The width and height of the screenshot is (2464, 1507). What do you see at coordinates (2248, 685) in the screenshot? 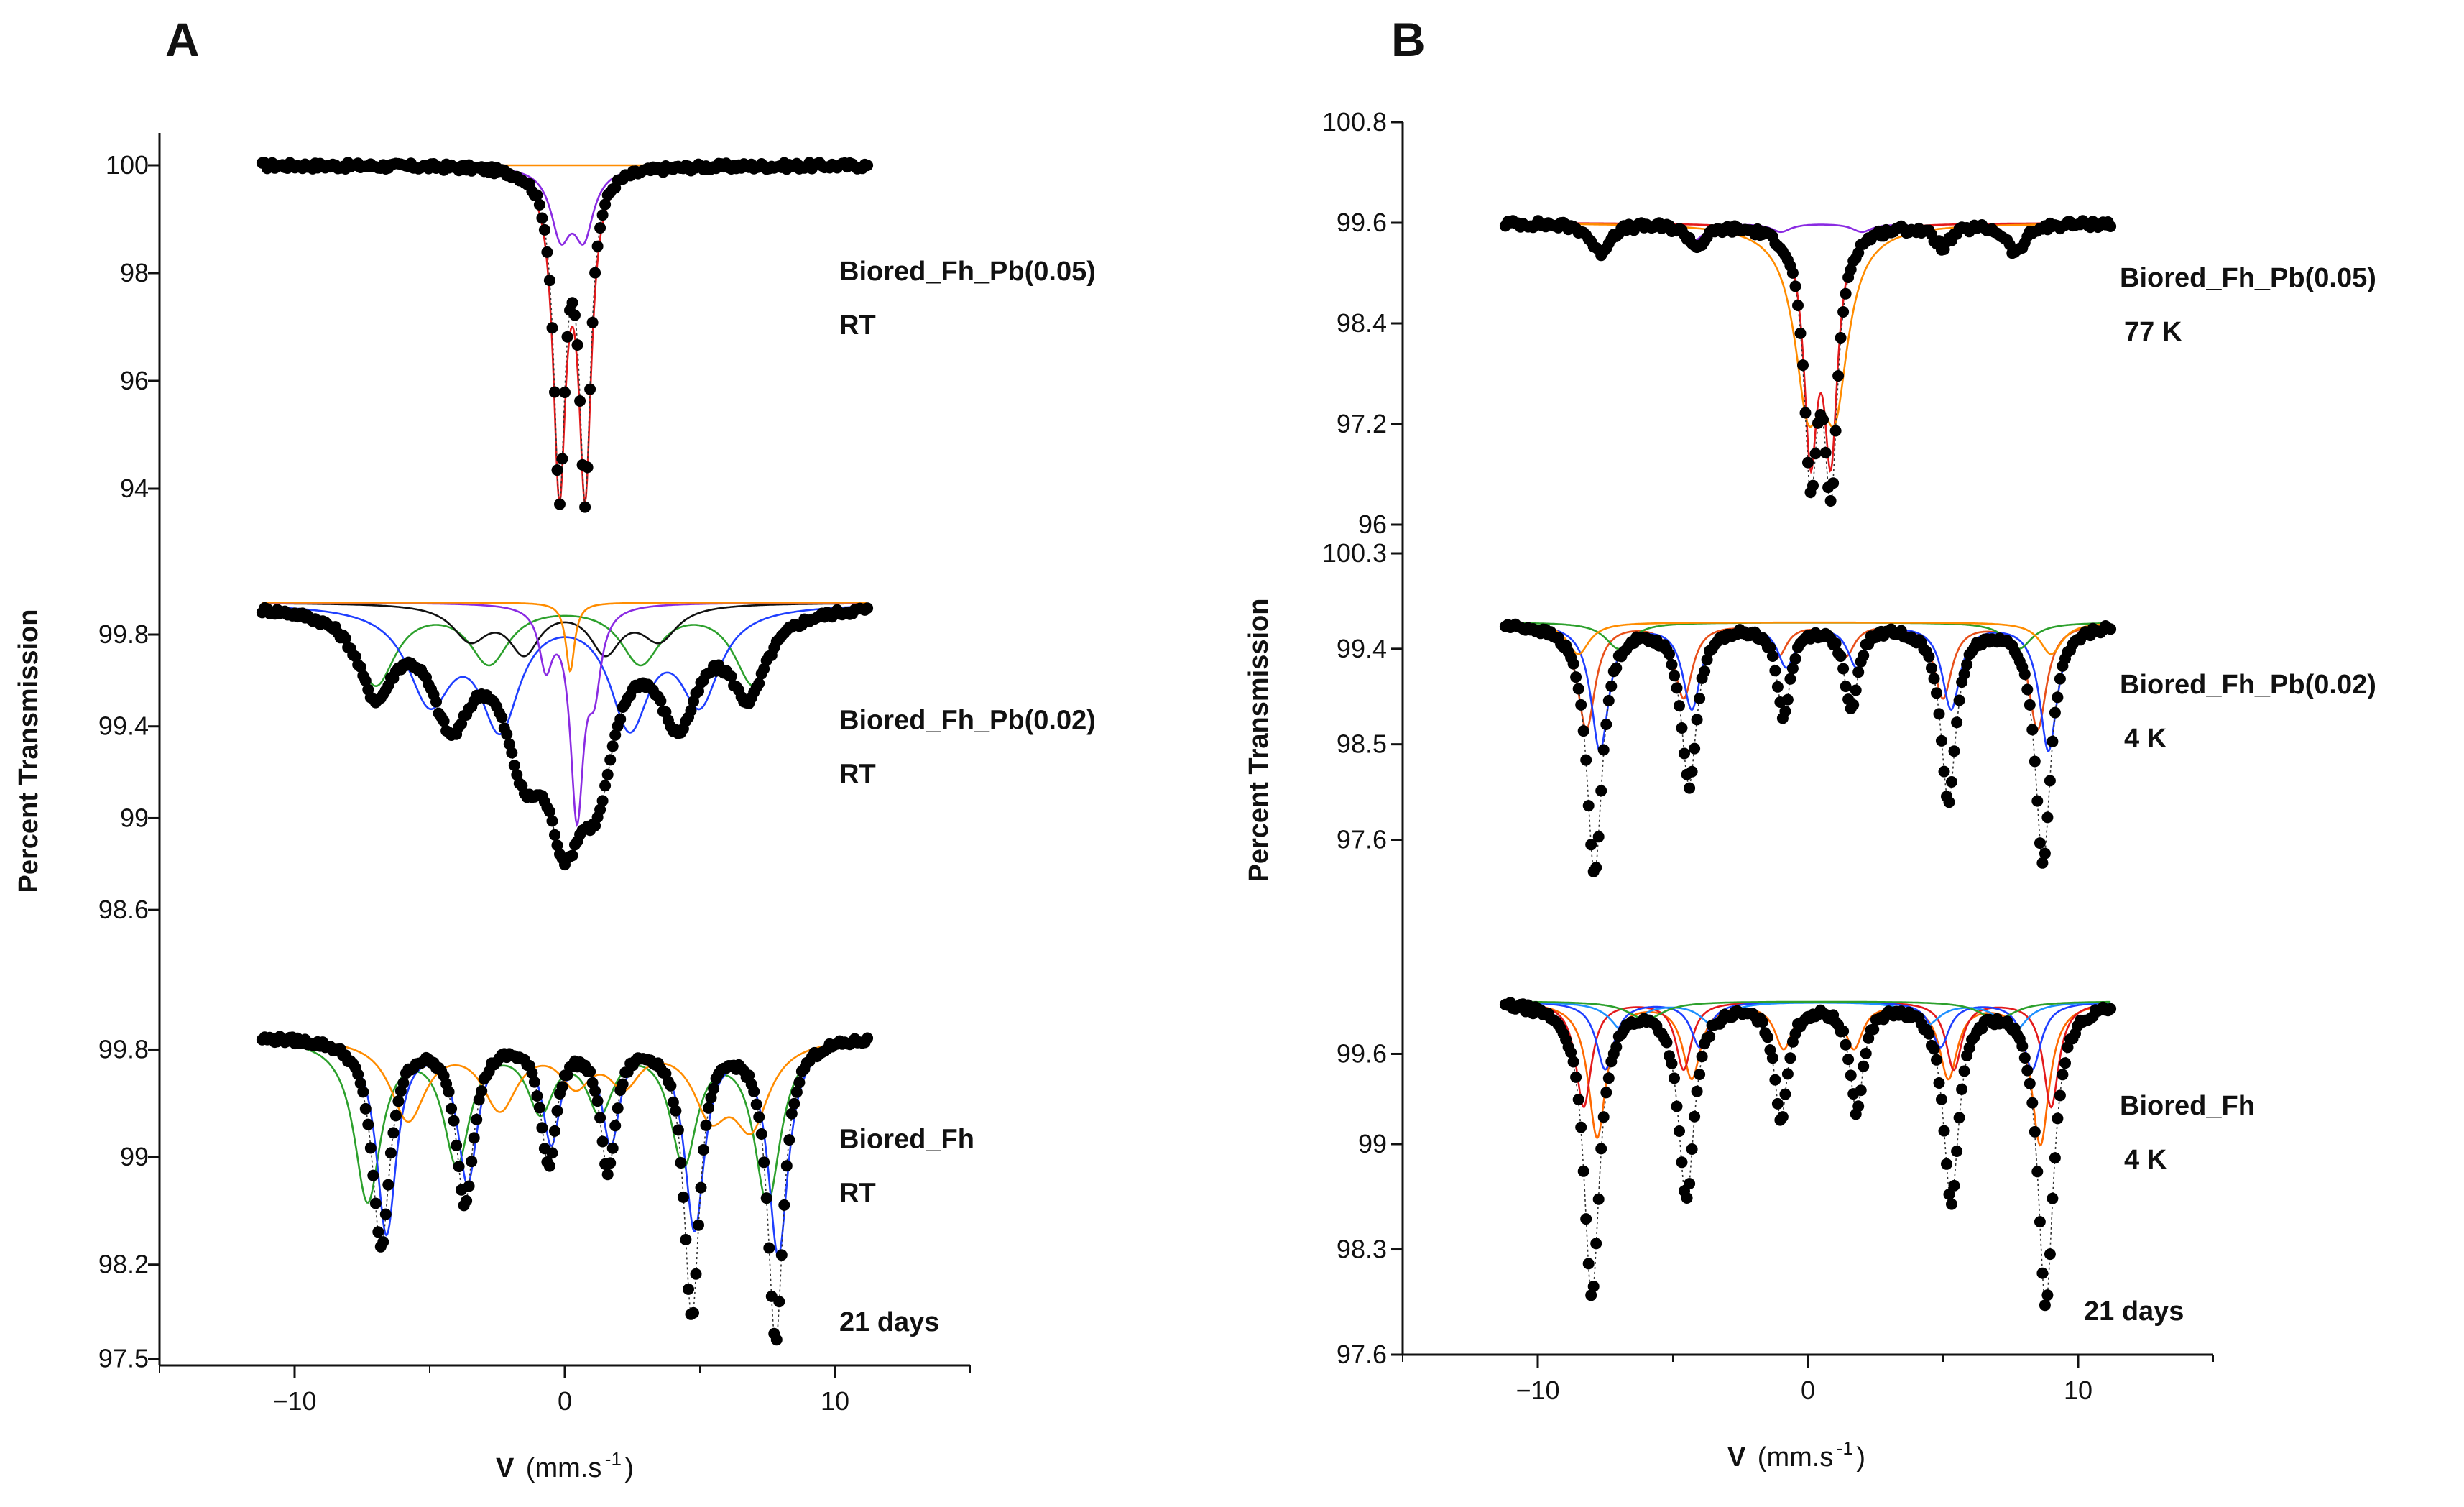
I see `panel-b-spectrum-2-sample-label: Biored_Fh_Pb(0.02)` at bounding box center [2248, 685].